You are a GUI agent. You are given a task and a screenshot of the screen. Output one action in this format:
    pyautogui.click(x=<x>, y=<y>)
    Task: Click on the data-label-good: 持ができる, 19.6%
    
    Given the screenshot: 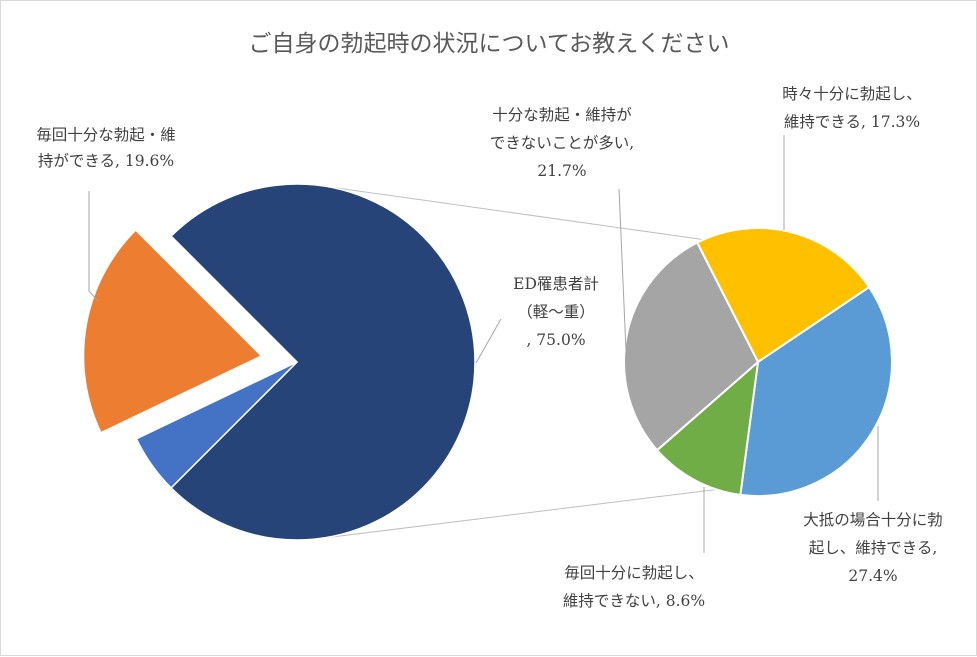 What is the action you would take?
    pyautogui.click(x=106, y=161)
    